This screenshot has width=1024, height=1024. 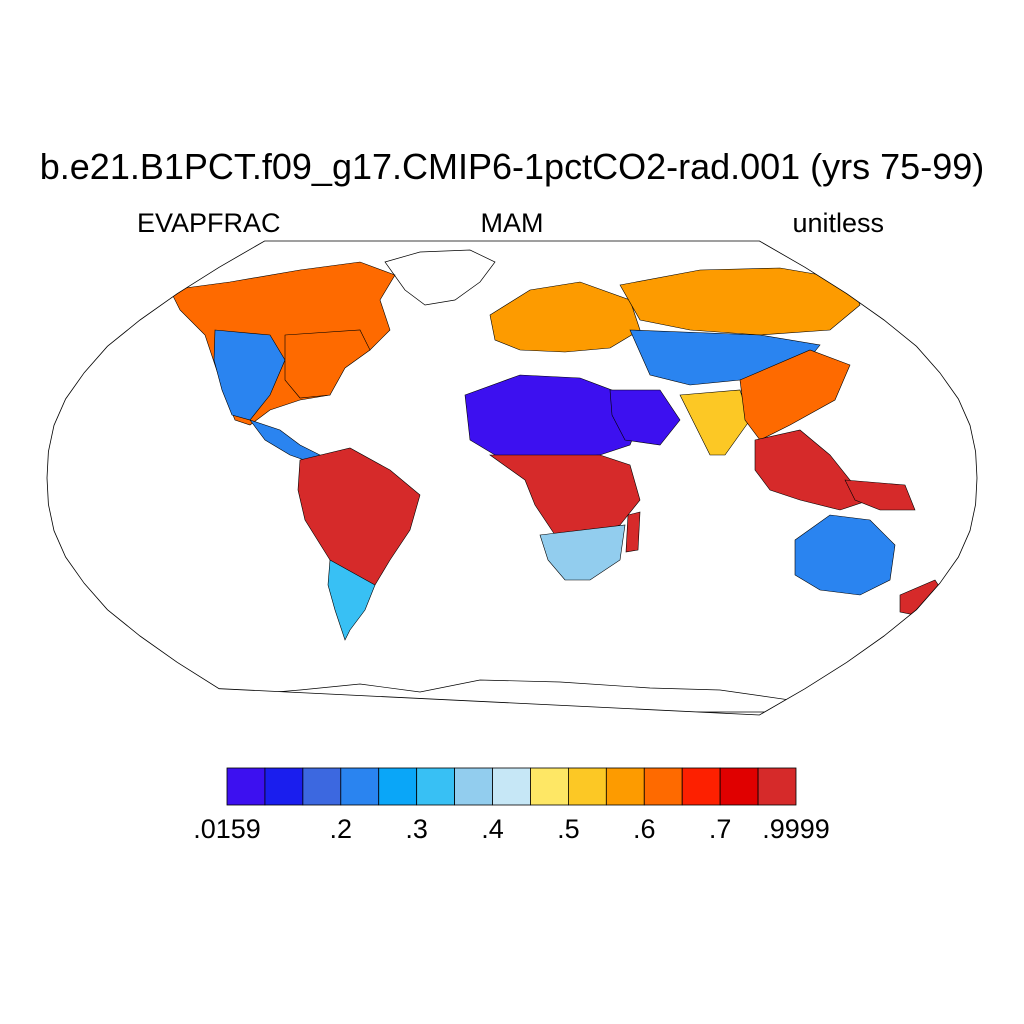 I want to click on units-label: unitless, so click(x=838, y=223).